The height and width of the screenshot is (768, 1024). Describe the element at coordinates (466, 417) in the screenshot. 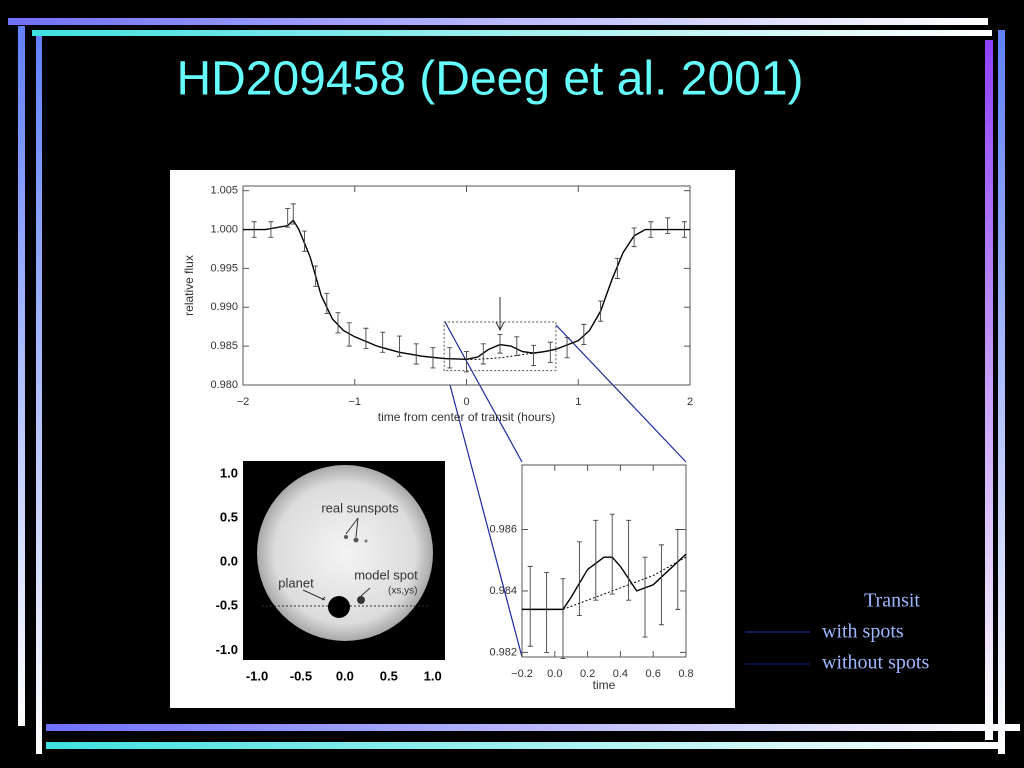

I see `x-axis-label: time from center of transit (hours)` at that location.